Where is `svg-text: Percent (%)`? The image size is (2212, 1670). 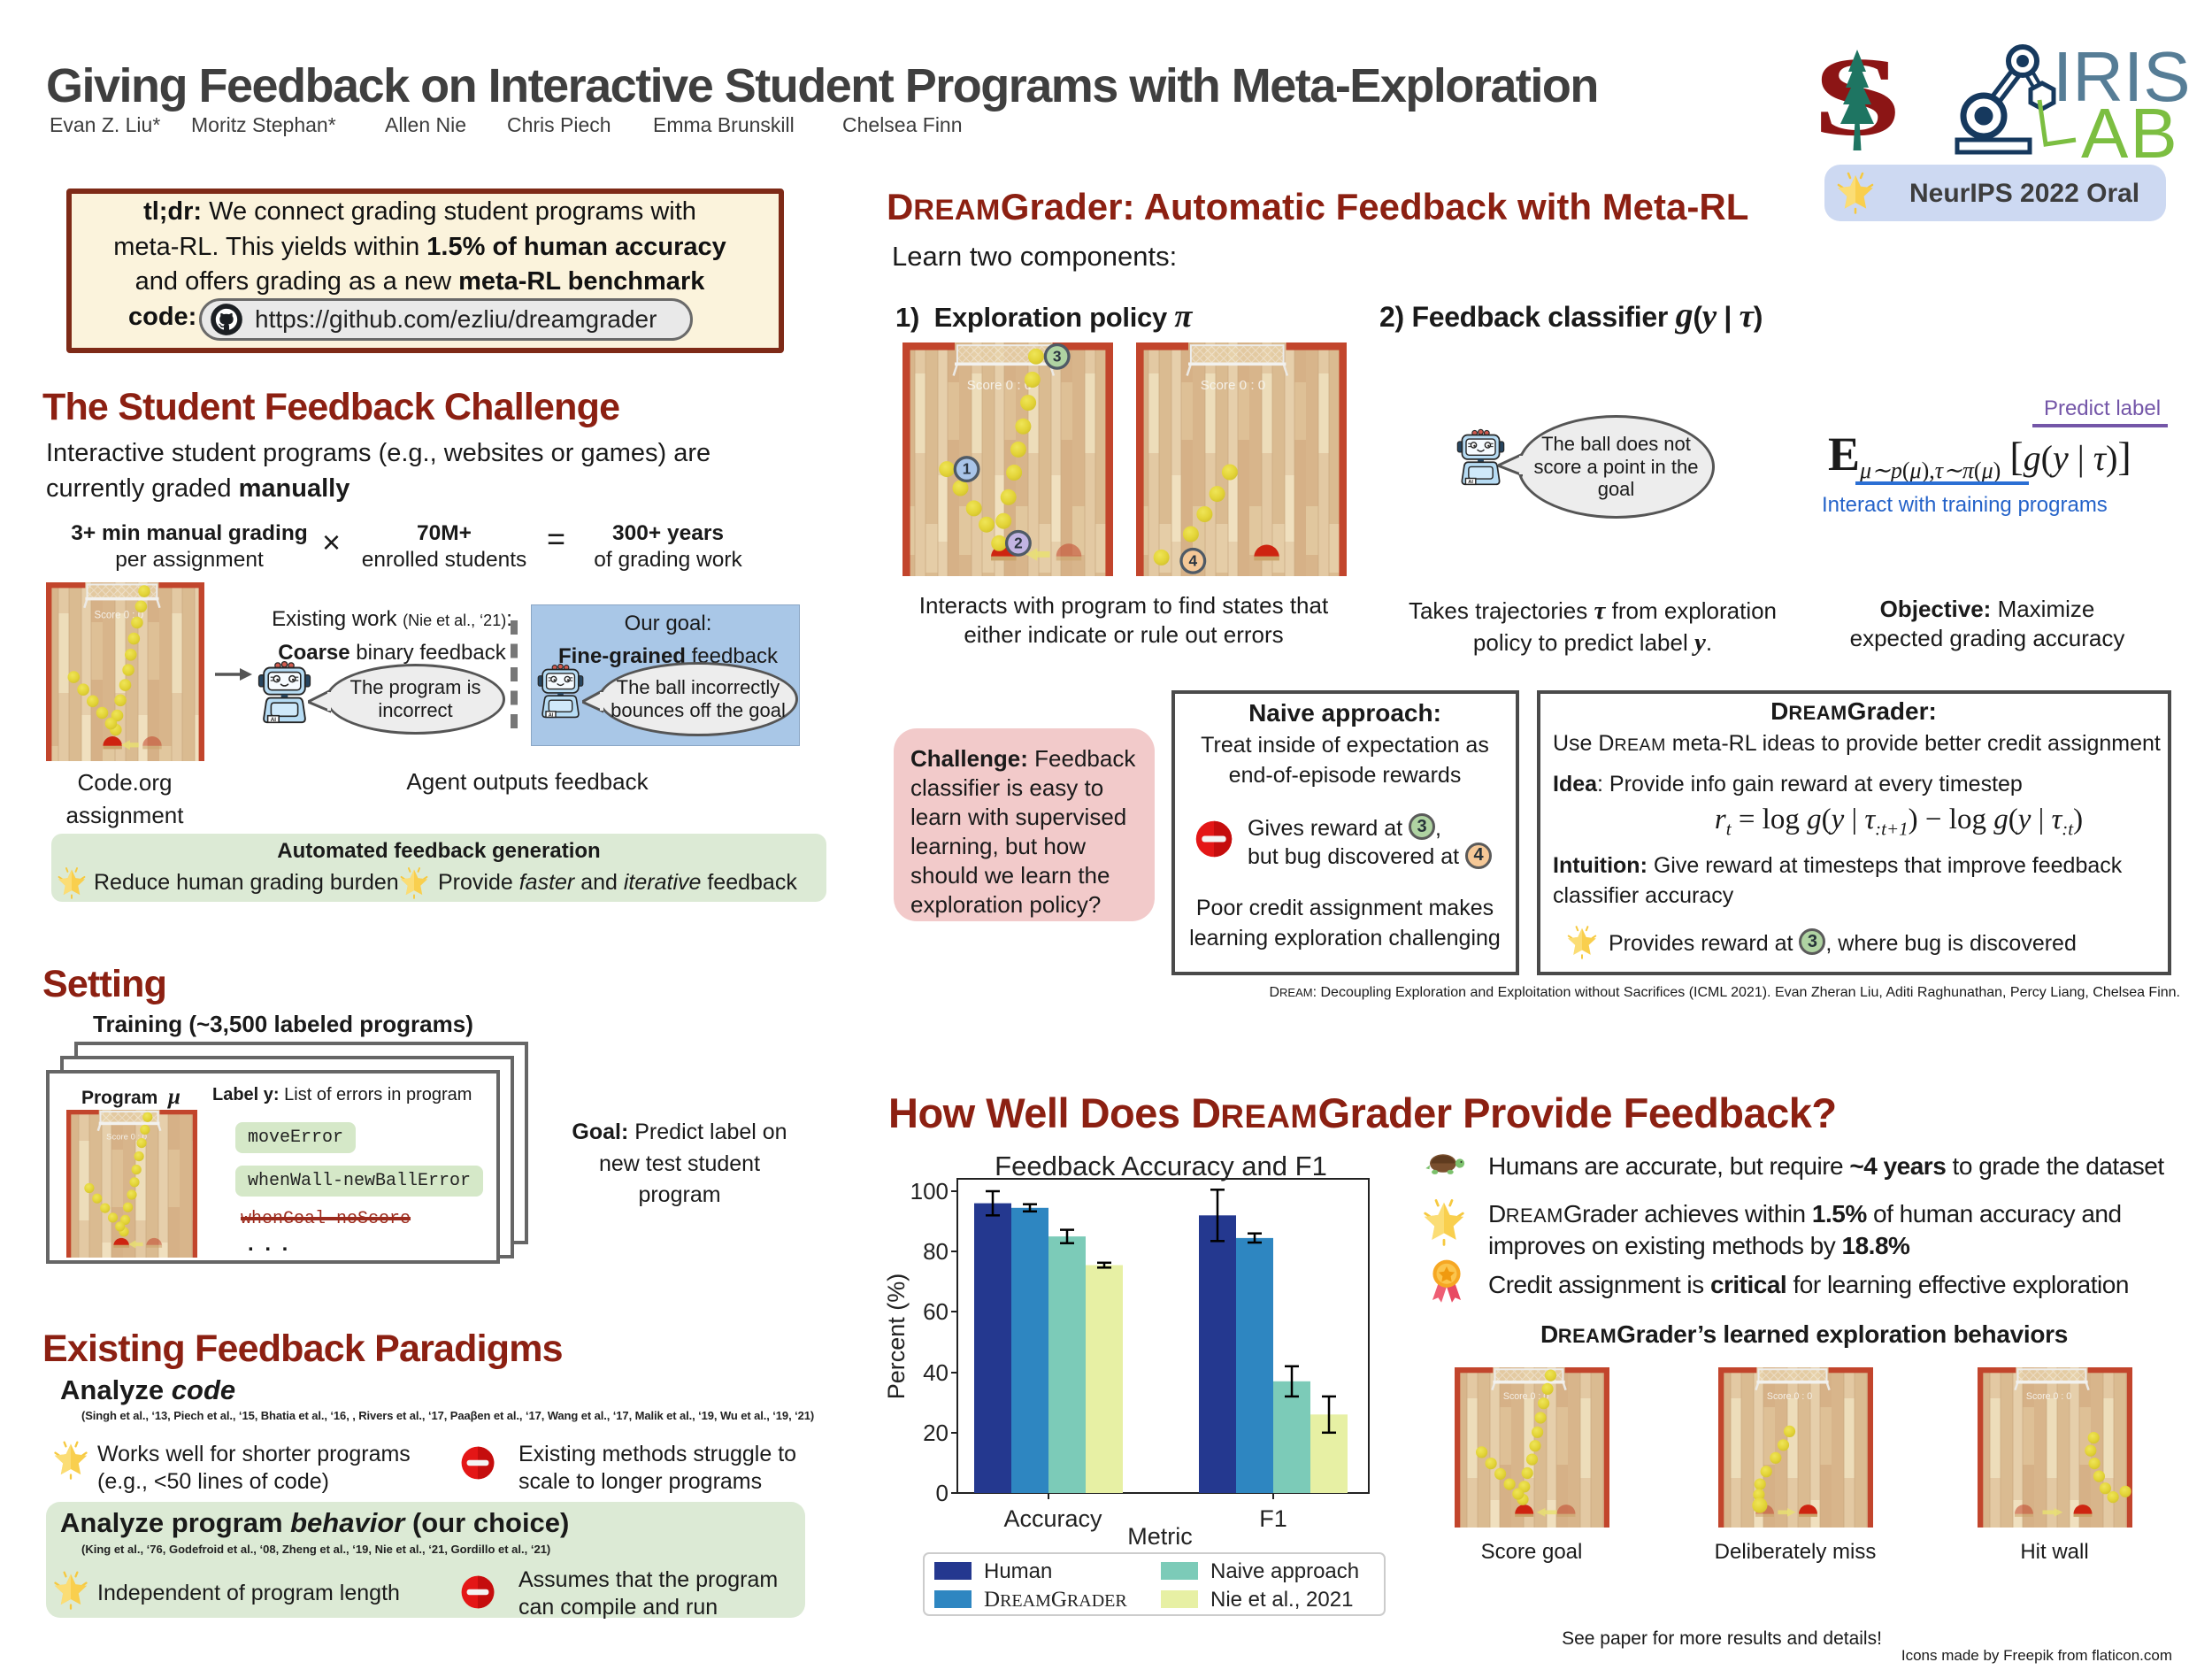
svg-text: Percent (%) is located at coordinates (898, 1337).